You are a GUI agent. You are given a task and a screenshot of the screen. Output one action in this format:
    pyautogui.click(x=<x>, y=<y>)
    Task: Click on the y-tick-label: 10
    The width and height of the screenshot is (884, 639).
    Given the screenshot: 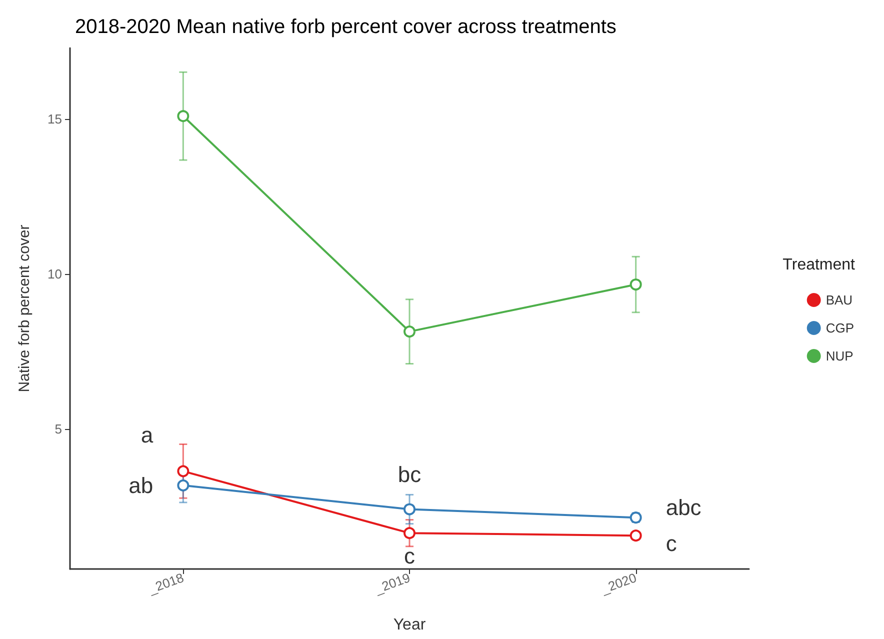 What is the action you would take?
    pyautogui.click(x=55, y=274)
    